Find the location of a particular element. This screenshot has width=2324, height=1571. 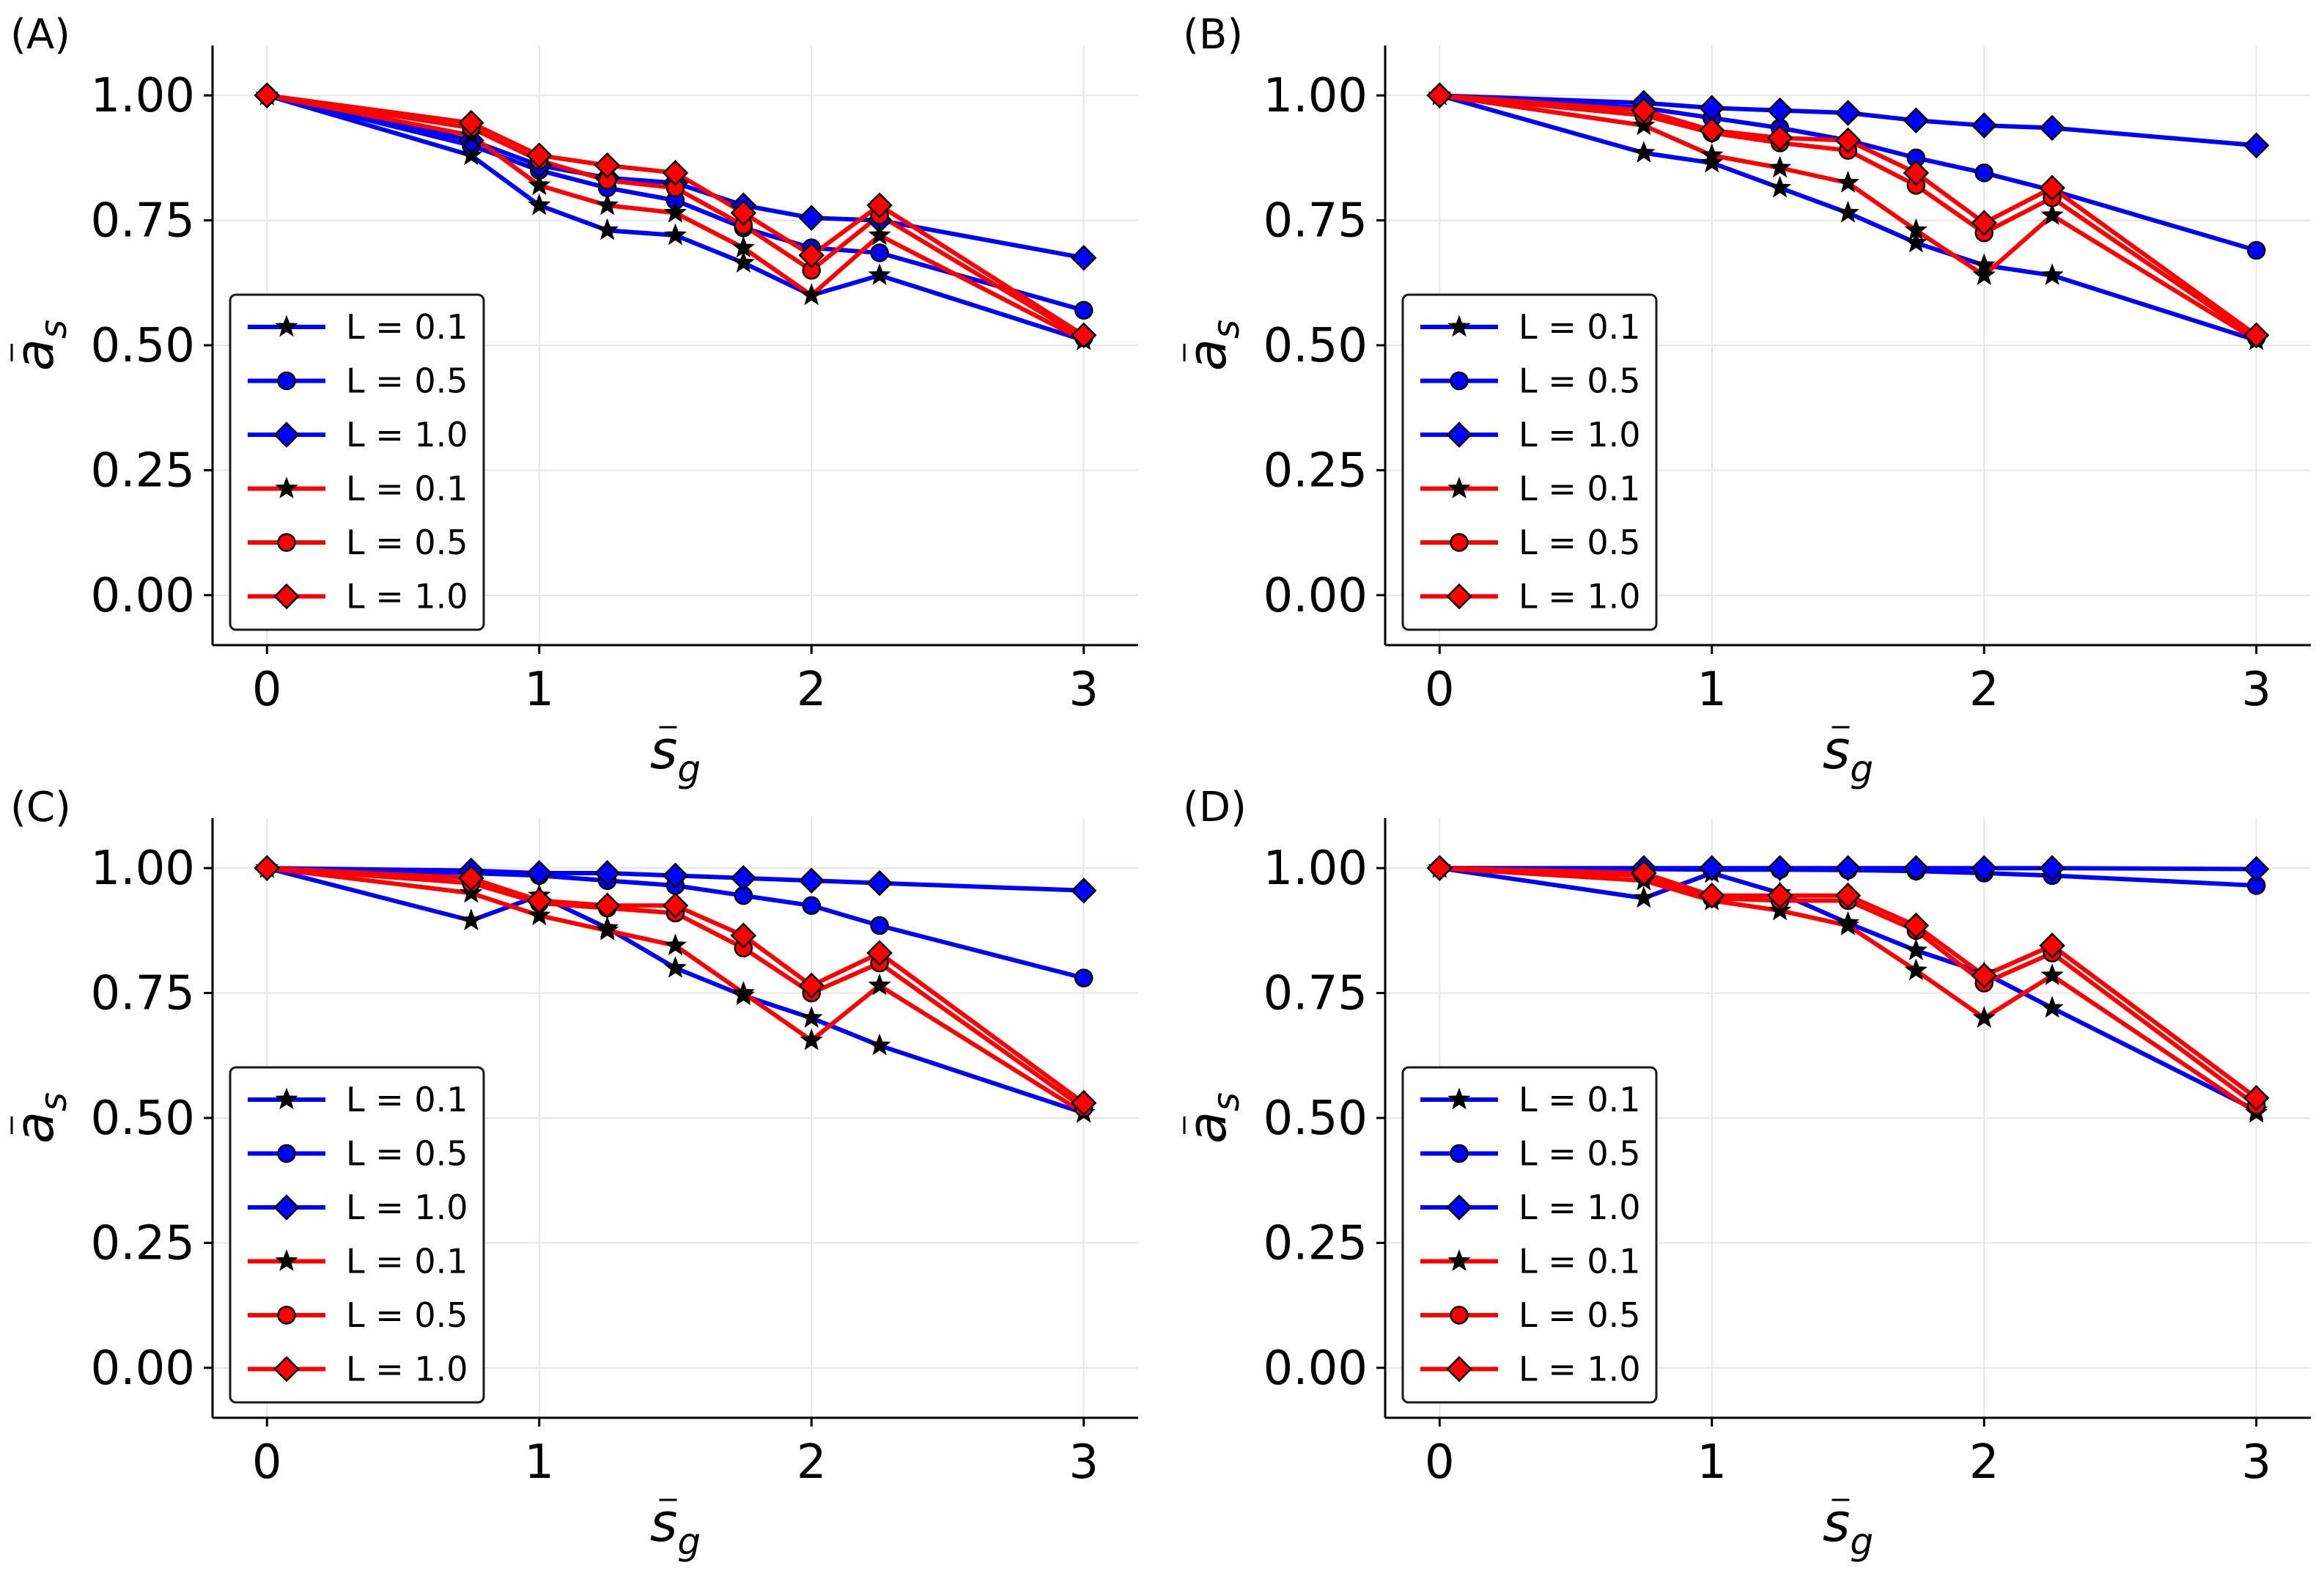

series-2-markers is located at coordinates (675, 879).